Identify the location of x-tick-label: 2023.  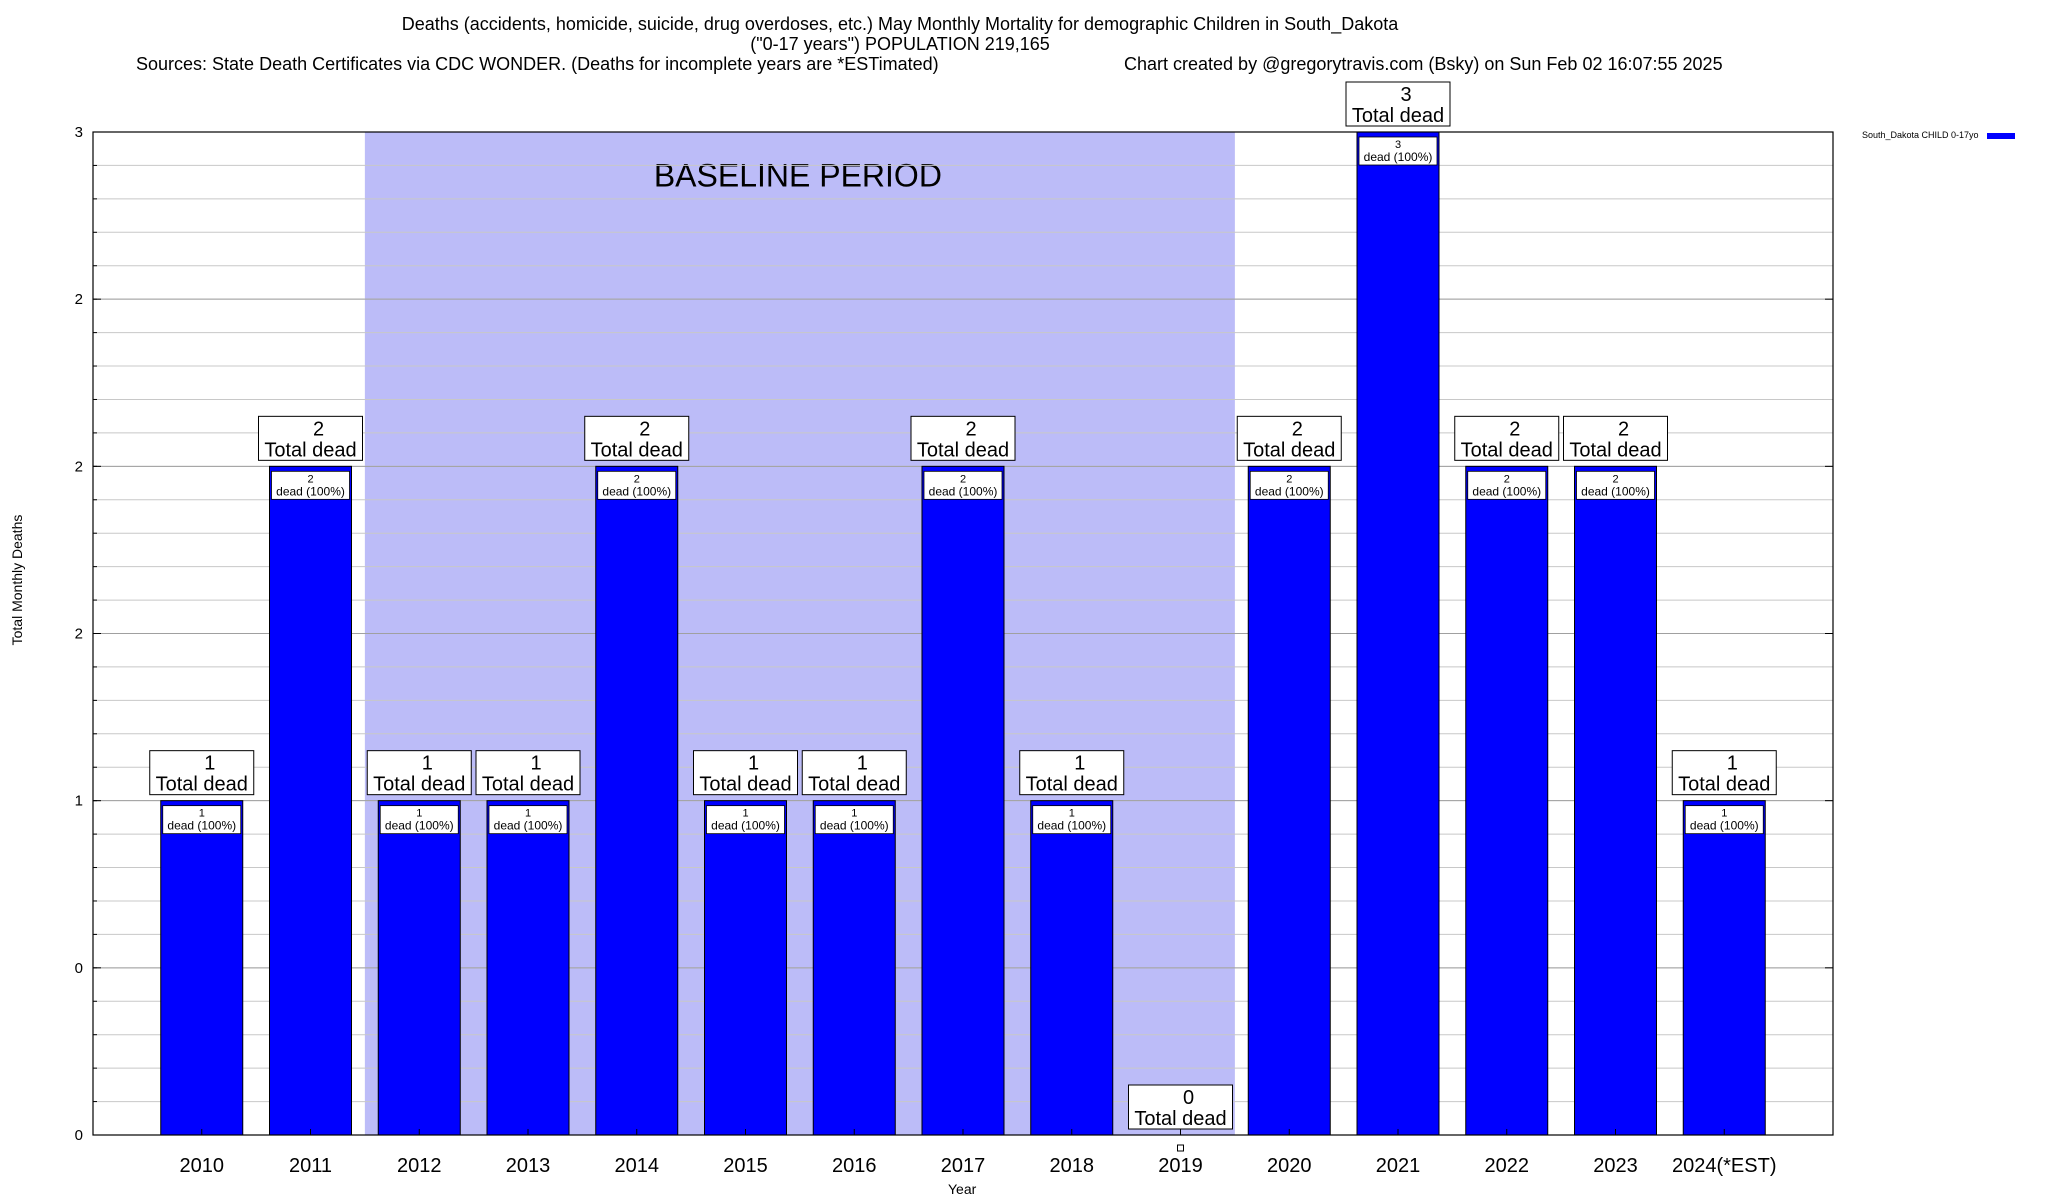
(1615, 1166).